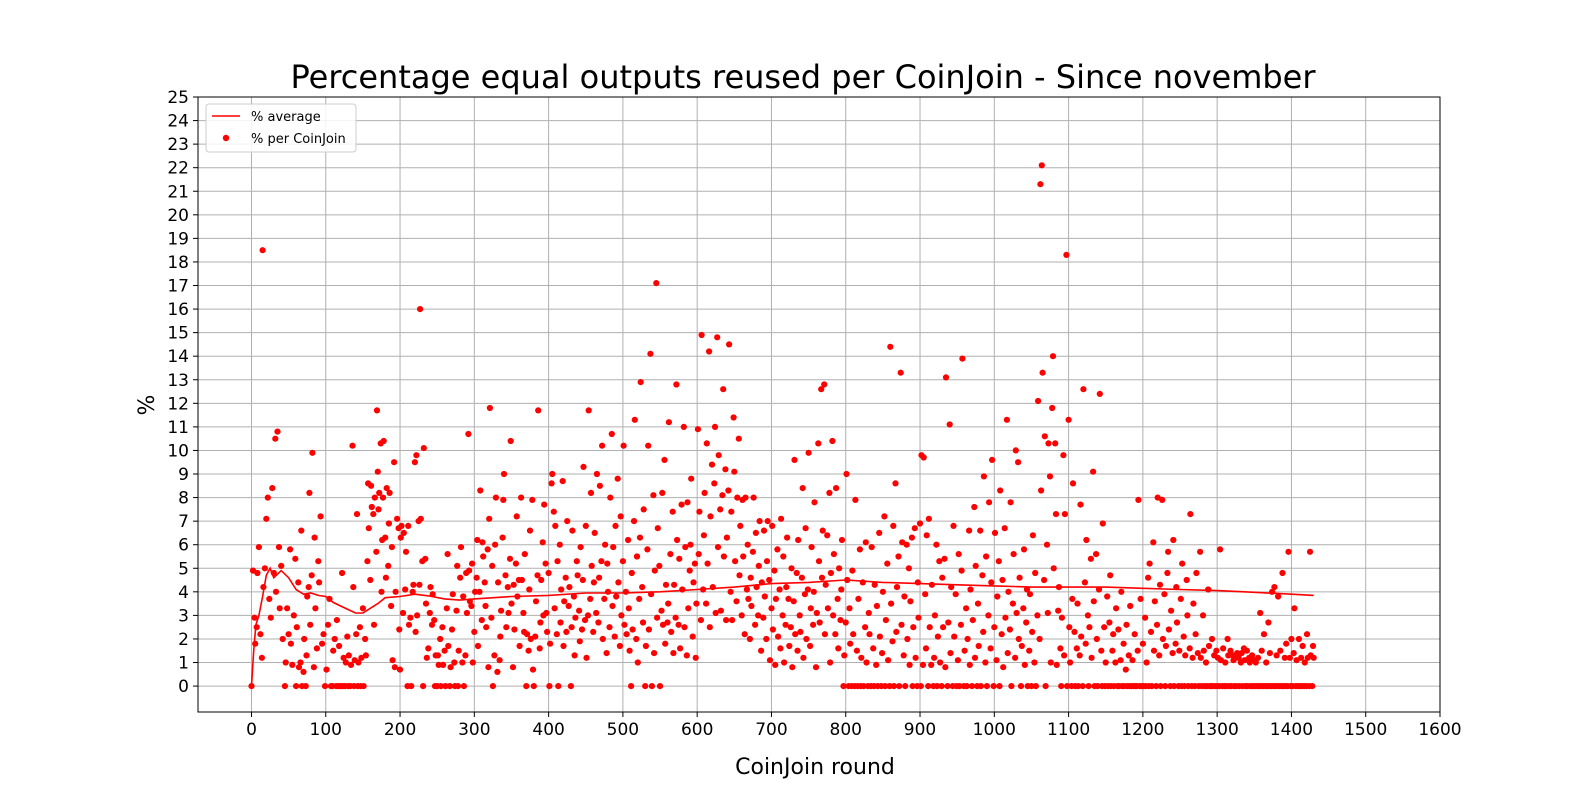 This screenshot has height=810, width=1591. Describe the element at coordinates (178, 428) in the screenshot. I see `y-tick-label: 11` at that location.